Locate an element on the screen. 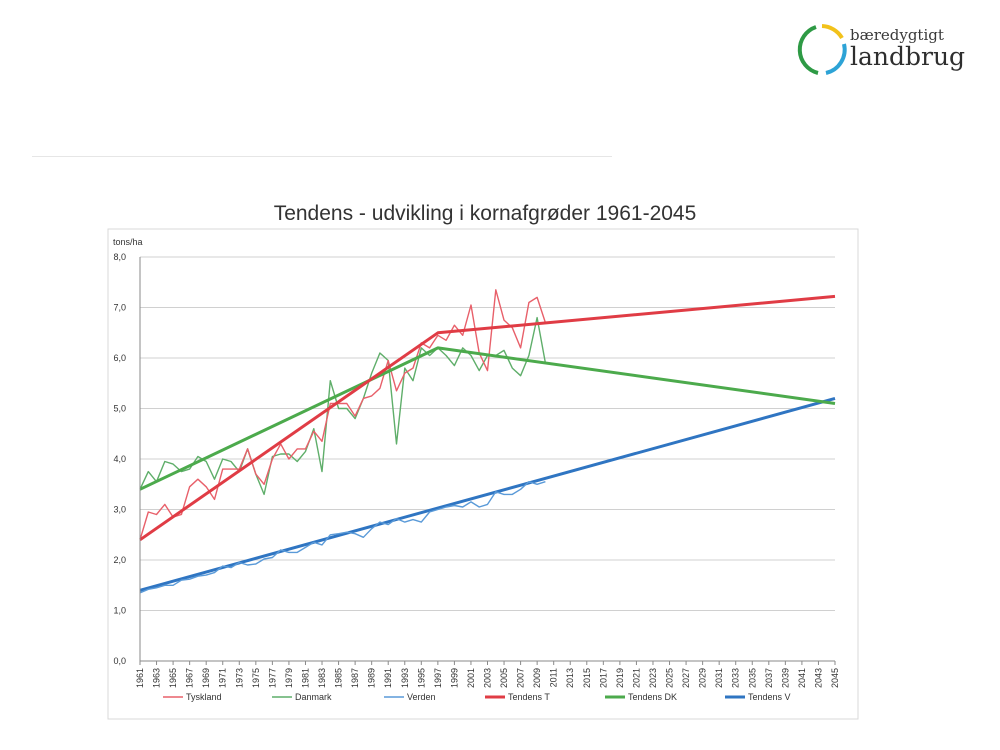 Image resolution: width=1000 pixels, height=750 pixels. y-tick-label: 5,0 is located at coordinates (119, 409).